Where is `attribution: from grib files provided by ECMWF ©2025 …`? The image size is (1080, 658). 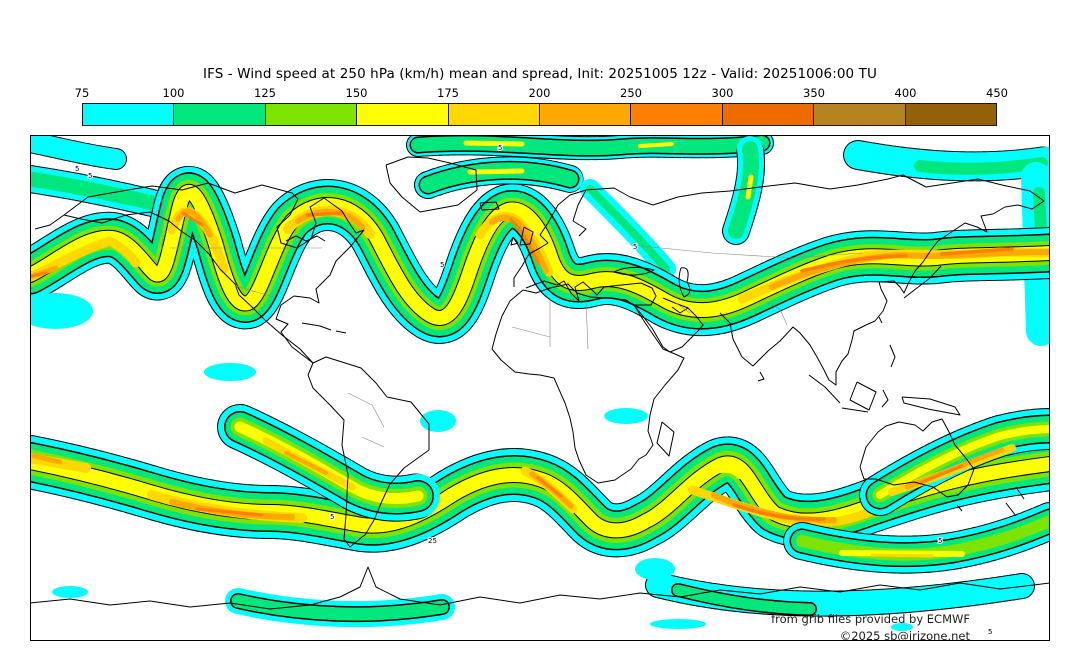 attribution: from grib files provided by ECMWF ©2025 … is located at coordinates (870, 626).